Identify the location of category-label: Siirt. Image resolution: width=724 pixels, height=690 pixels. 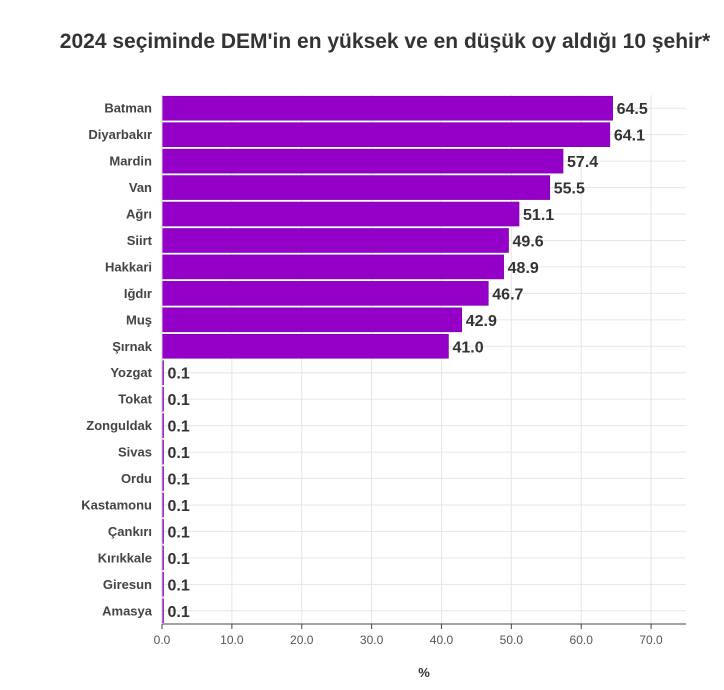
(140, 240).